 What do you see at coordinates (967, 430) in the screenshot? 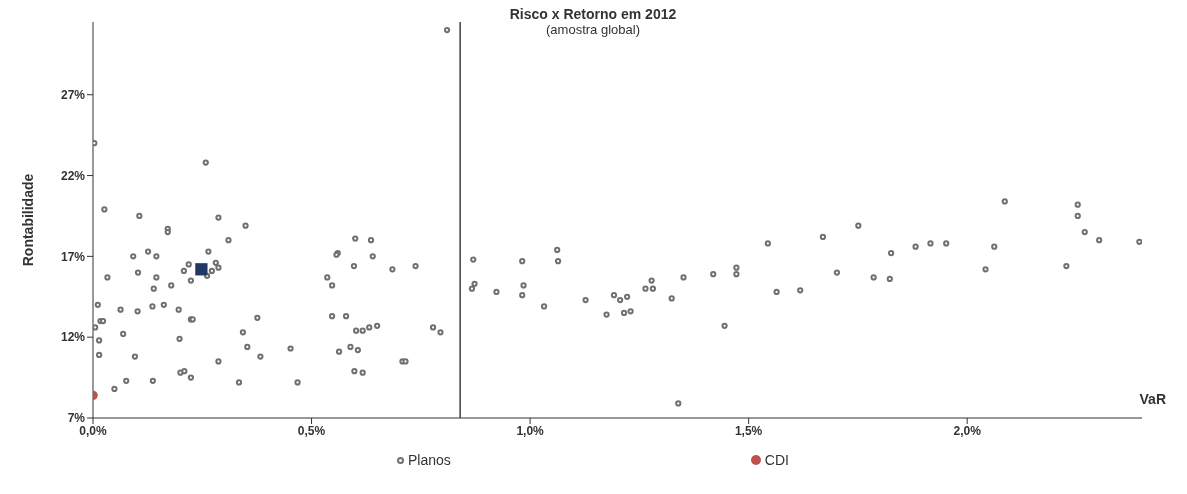
I see `x-tick-label: 2,0%` at bounding box center [967, 430].